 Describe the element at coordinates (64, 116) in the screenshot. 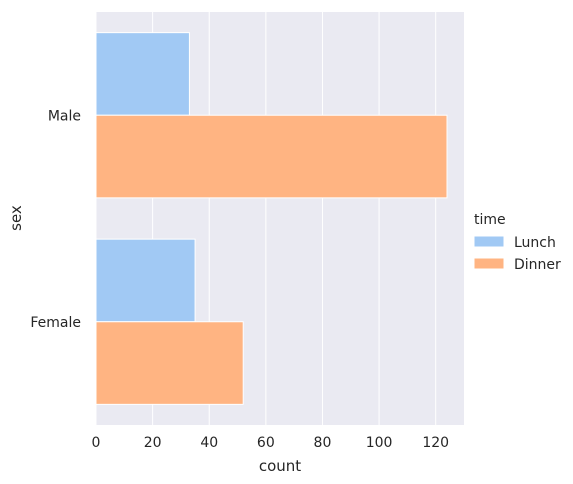

I see `y-tick-label: Male` at that location.